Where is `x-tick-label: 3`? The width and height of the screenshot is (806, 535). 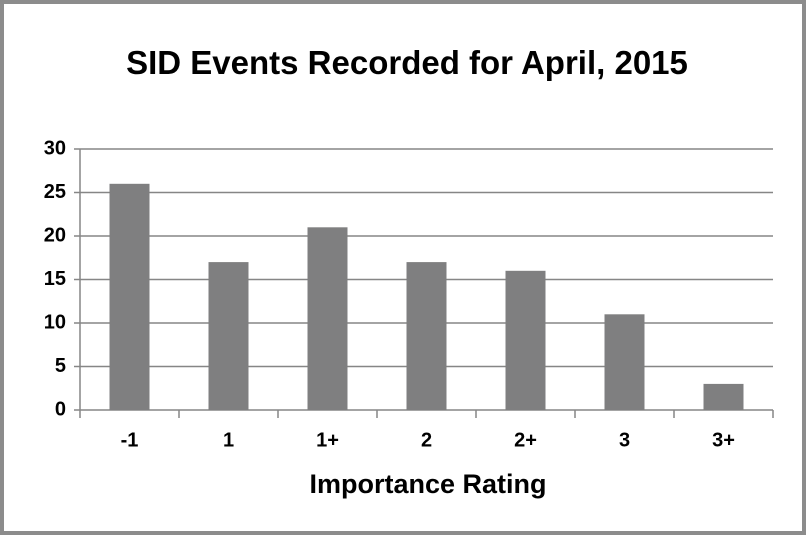
x-tick-label: 3 is located at coordinates (624, 440).